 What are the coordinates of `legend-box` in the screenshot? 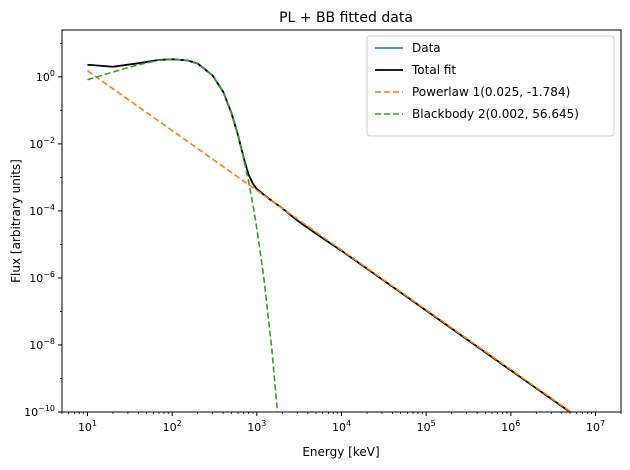 It's located at (490, 86).